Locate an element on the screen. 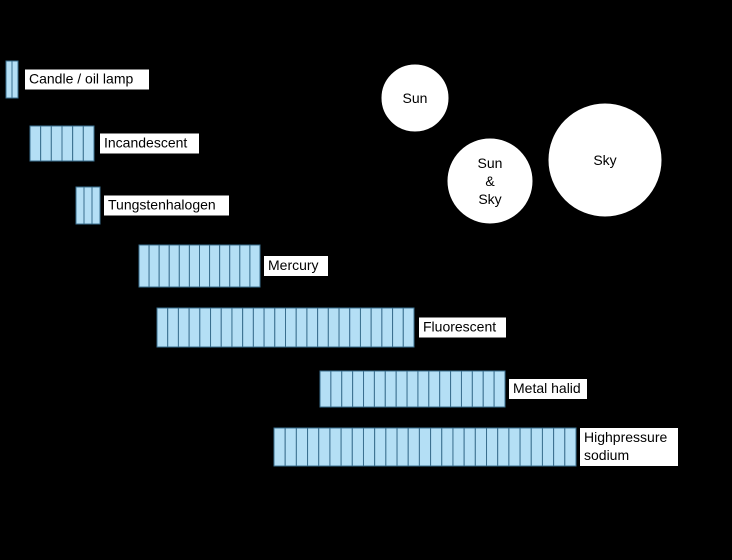  light-source-label: Candle / oil lamp is located at coordinates (81, 79).